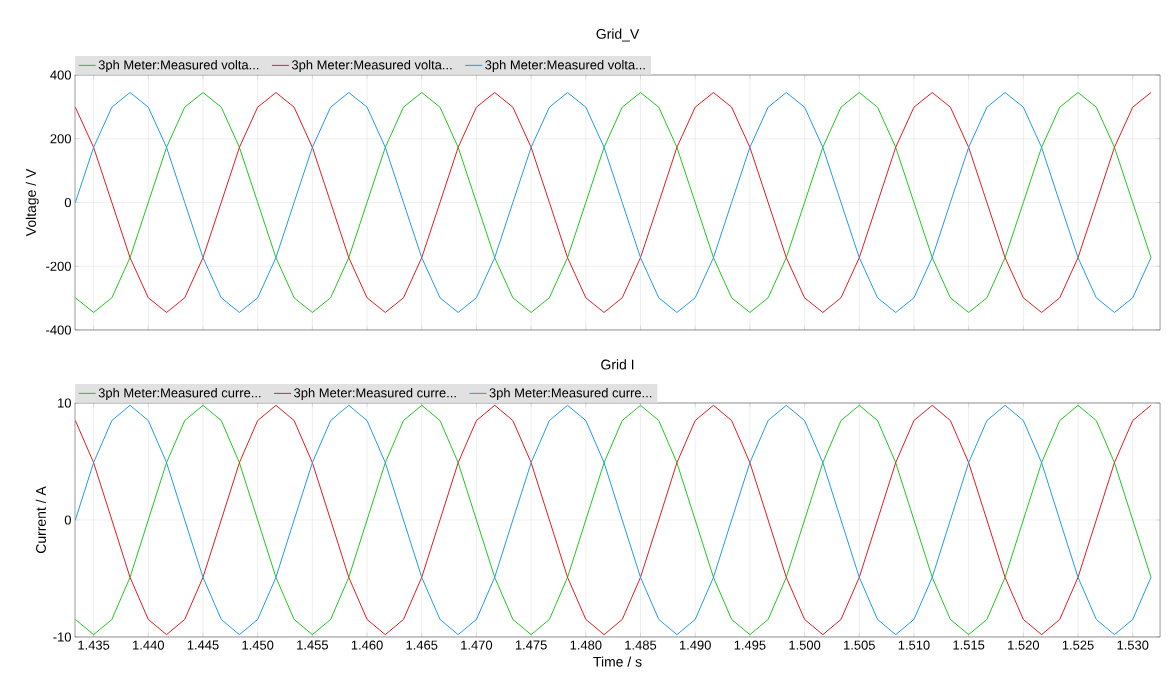 Image resolution: width=1173 pixels, height=700 pixels. I want to click on x-tick-label: 1.470, so click(477, 645).